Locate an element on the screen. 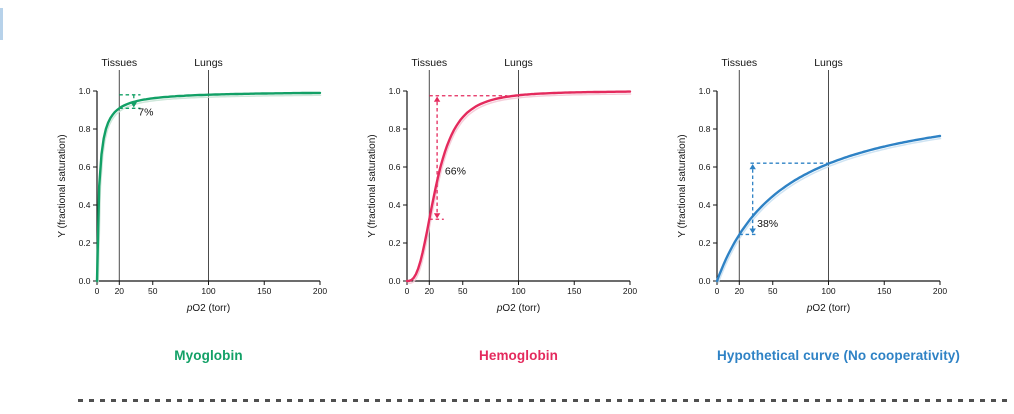  annotation-percent-label: 66% is located at coordinates (455, 172).